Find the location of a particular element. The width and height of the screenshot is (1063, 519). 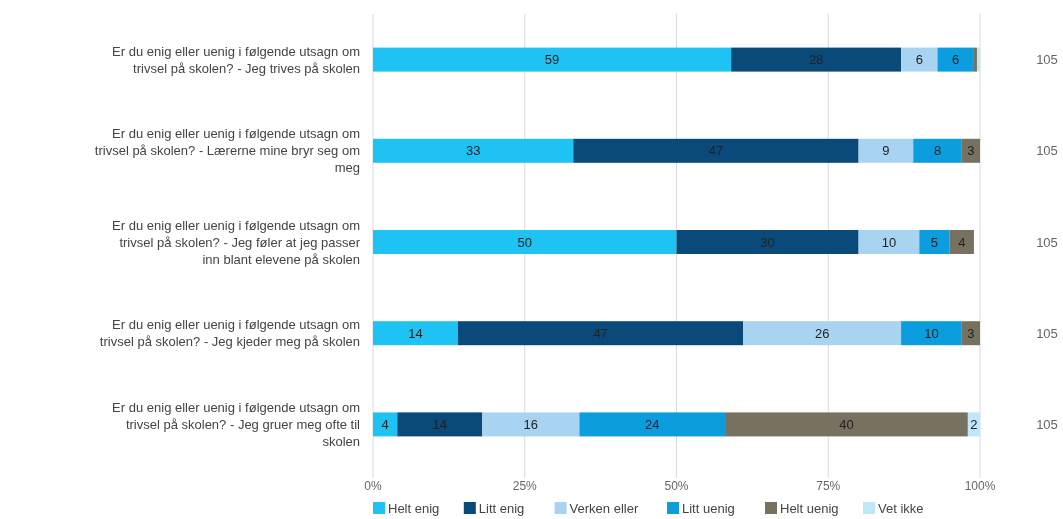

x-tick-label: 100% is located at coordinates (980, 486).